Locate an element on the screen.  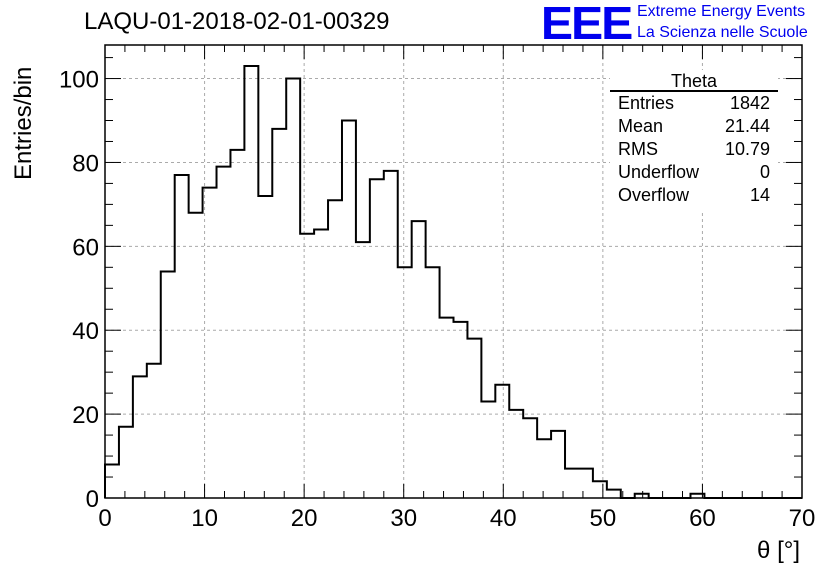
chart-title: LAQU-01-2018-02-01-00329 is located at coordinates (237, 21).